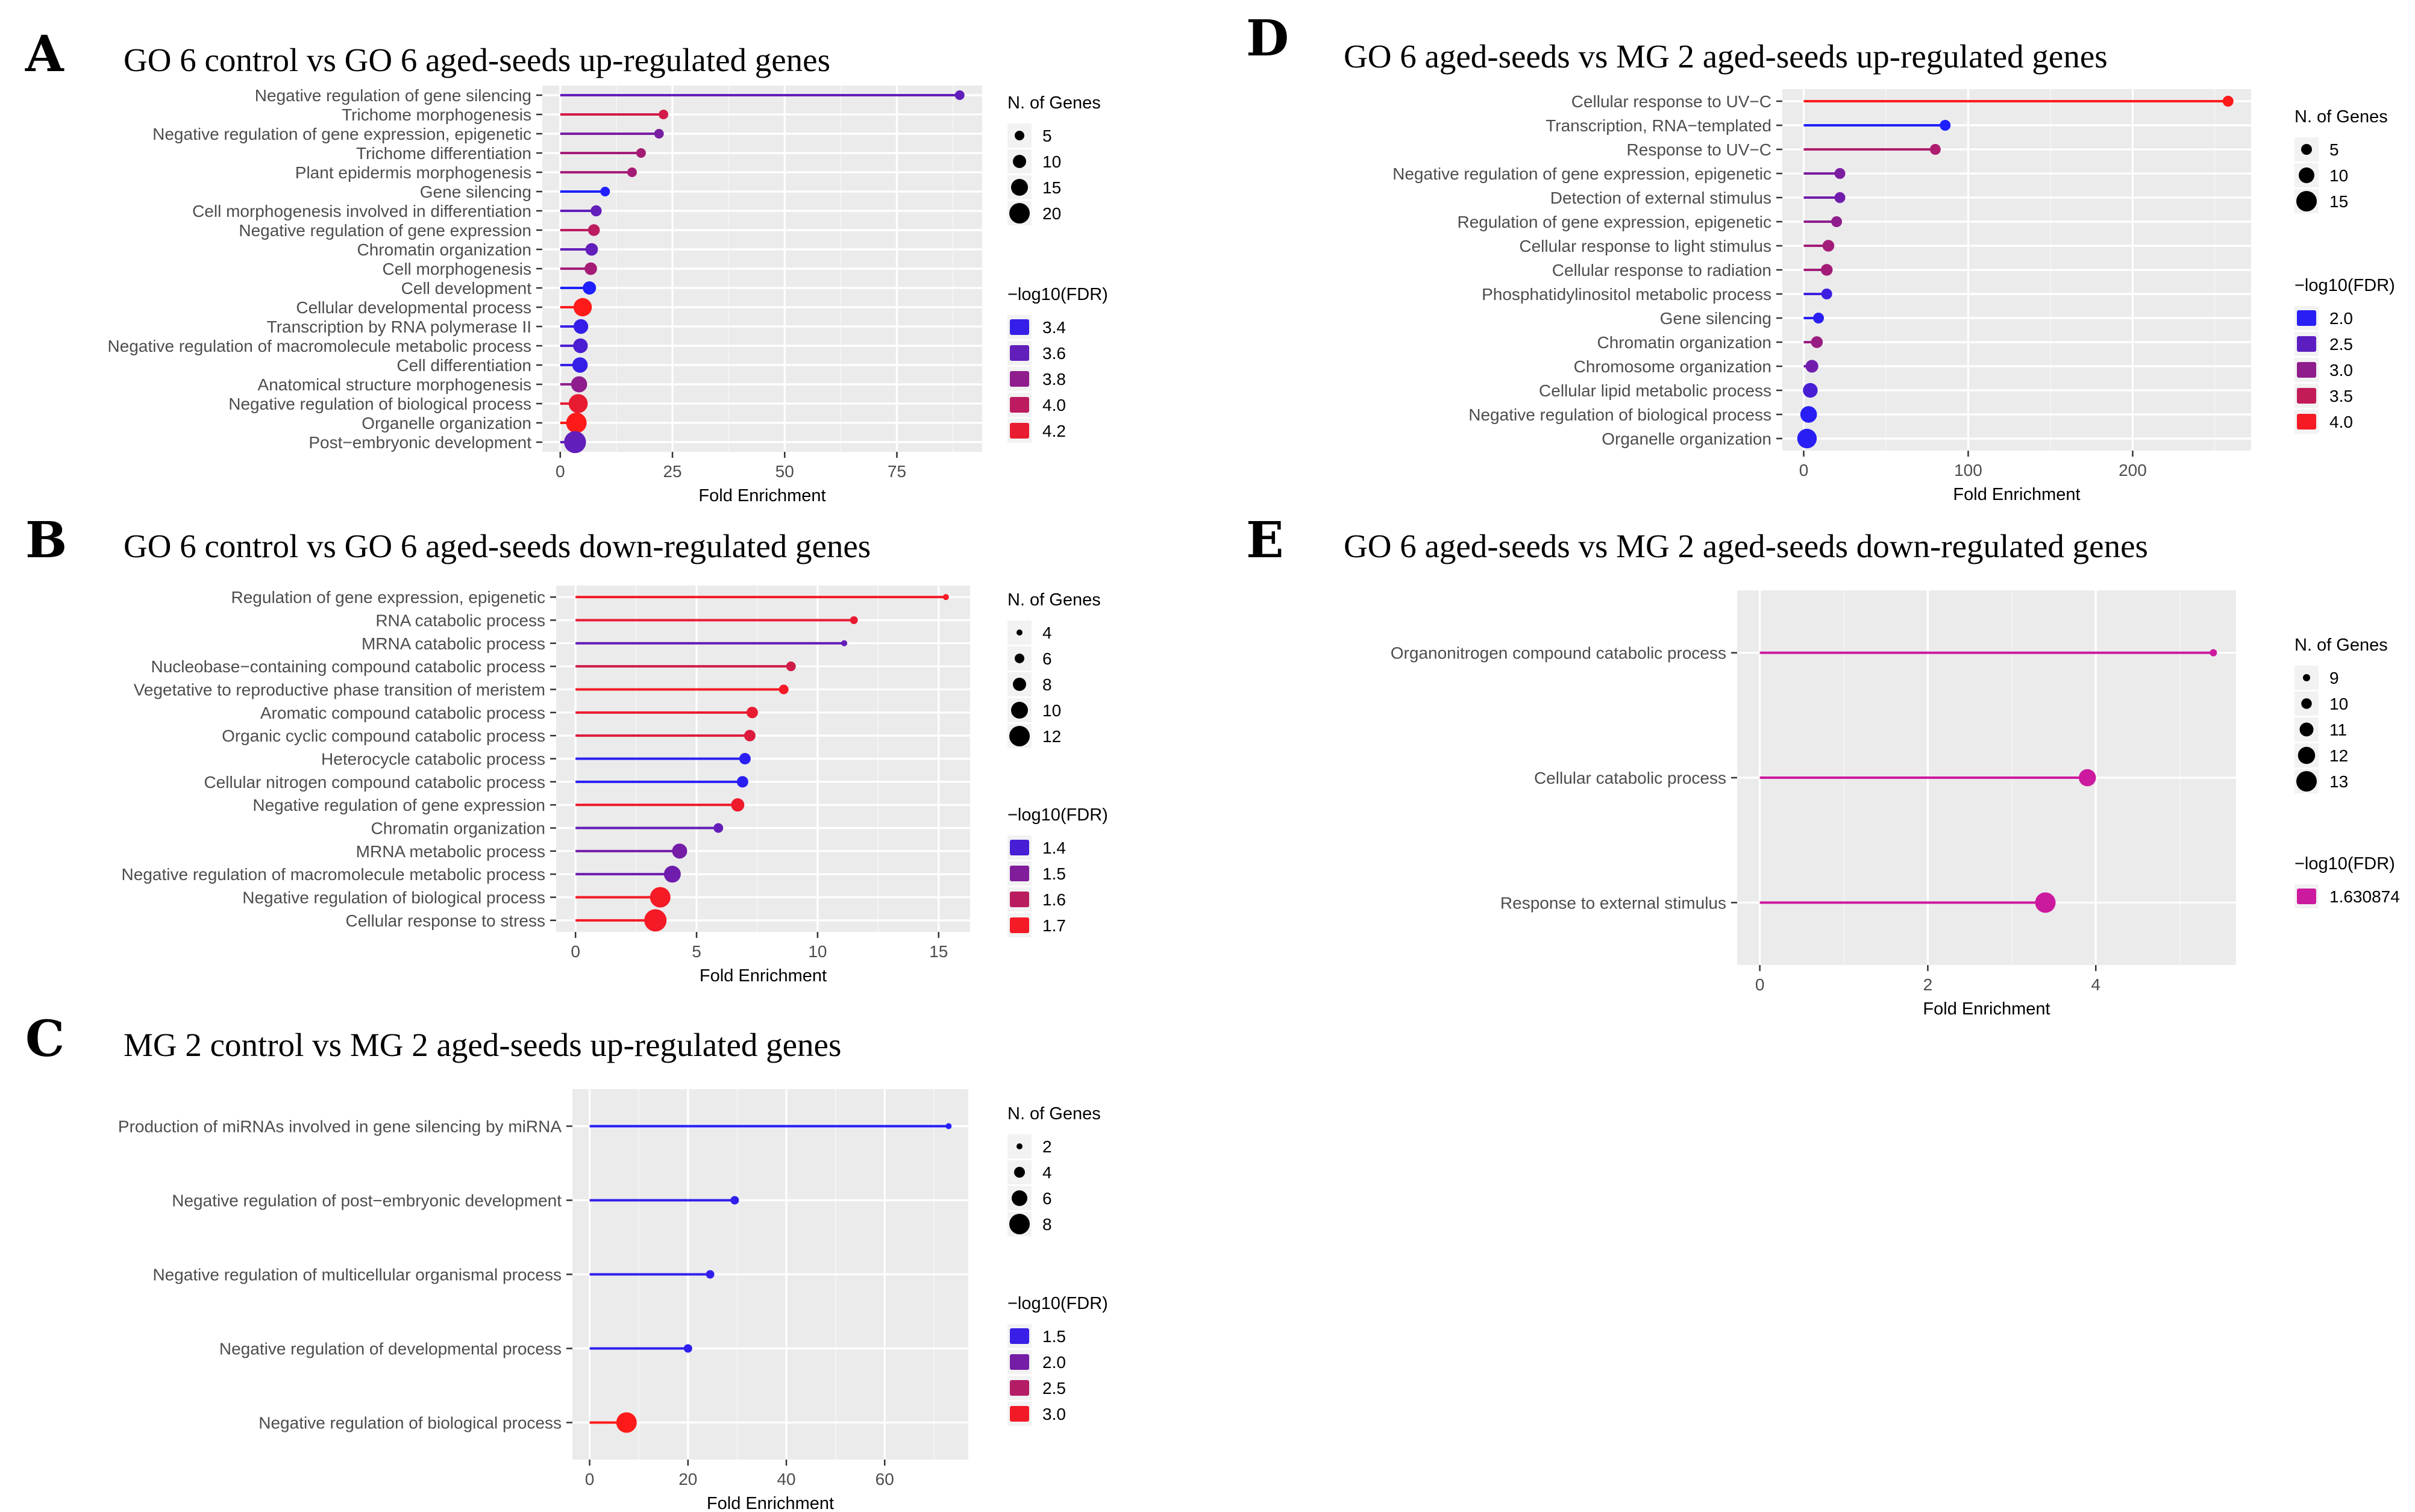  Describe the element at coordinates (2341, 345) in the screenshot. I see `color-legend-label: 2.5` at that location.